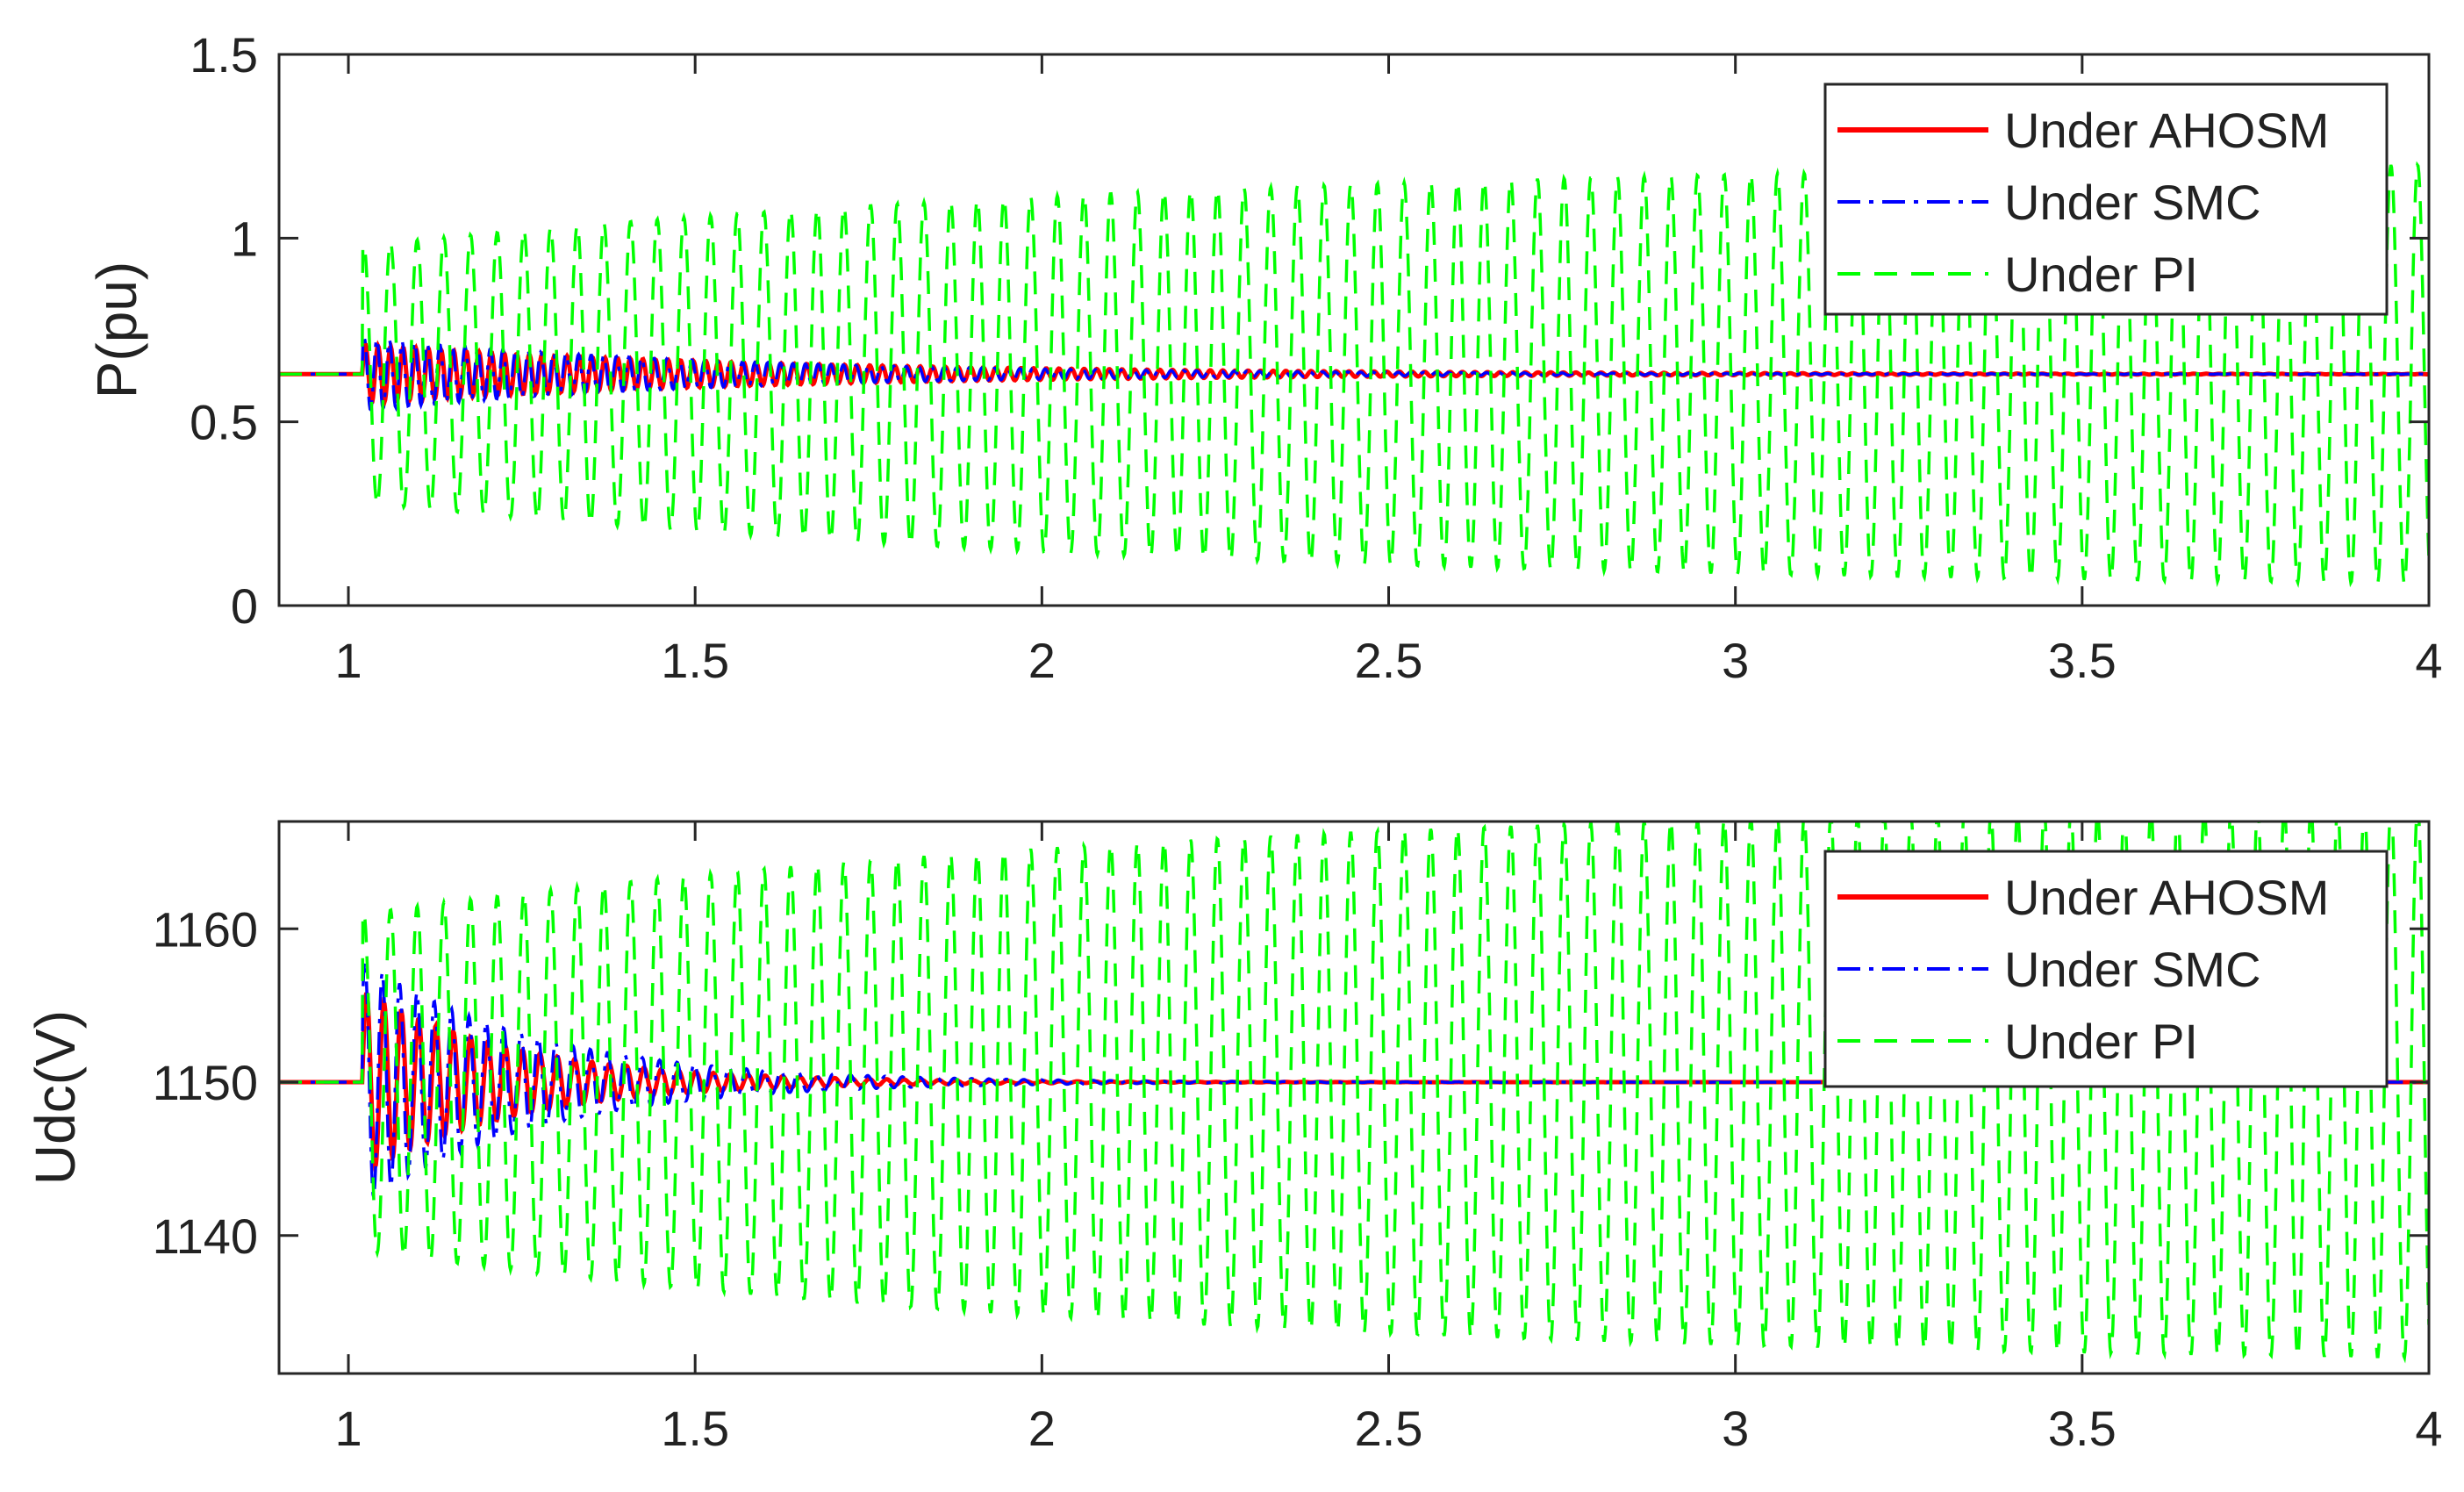 Image resolution: width=2464 pixels, height=1492 pixels. I want to click on y-tick-label: 1, so click(244, 239).